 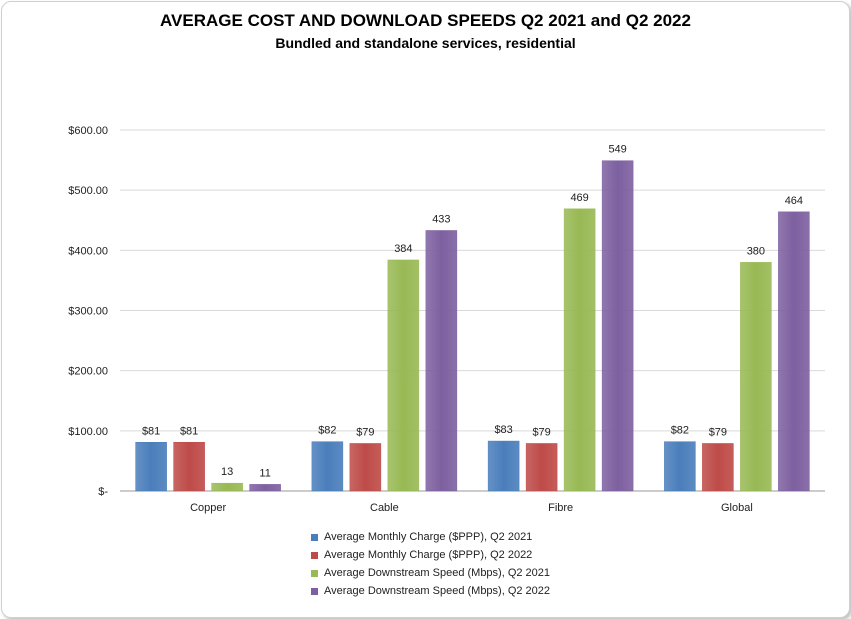 I want to click on legend-label: Average Downstream Speed (Mbps), Q2 2021, so click(x=437, y=573).